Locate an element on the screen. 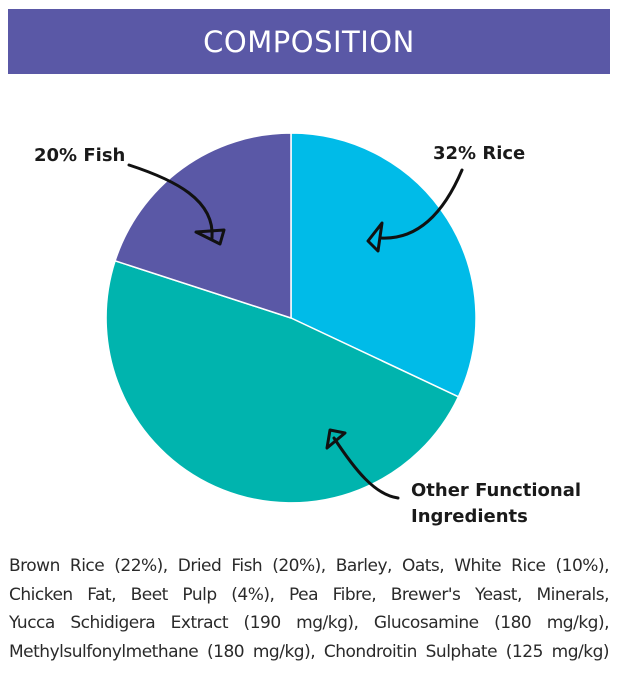 Image resolution: width=626 pixels, height=676 pixels. page-title: COMPOSITION is located at coordinates (309, 41).